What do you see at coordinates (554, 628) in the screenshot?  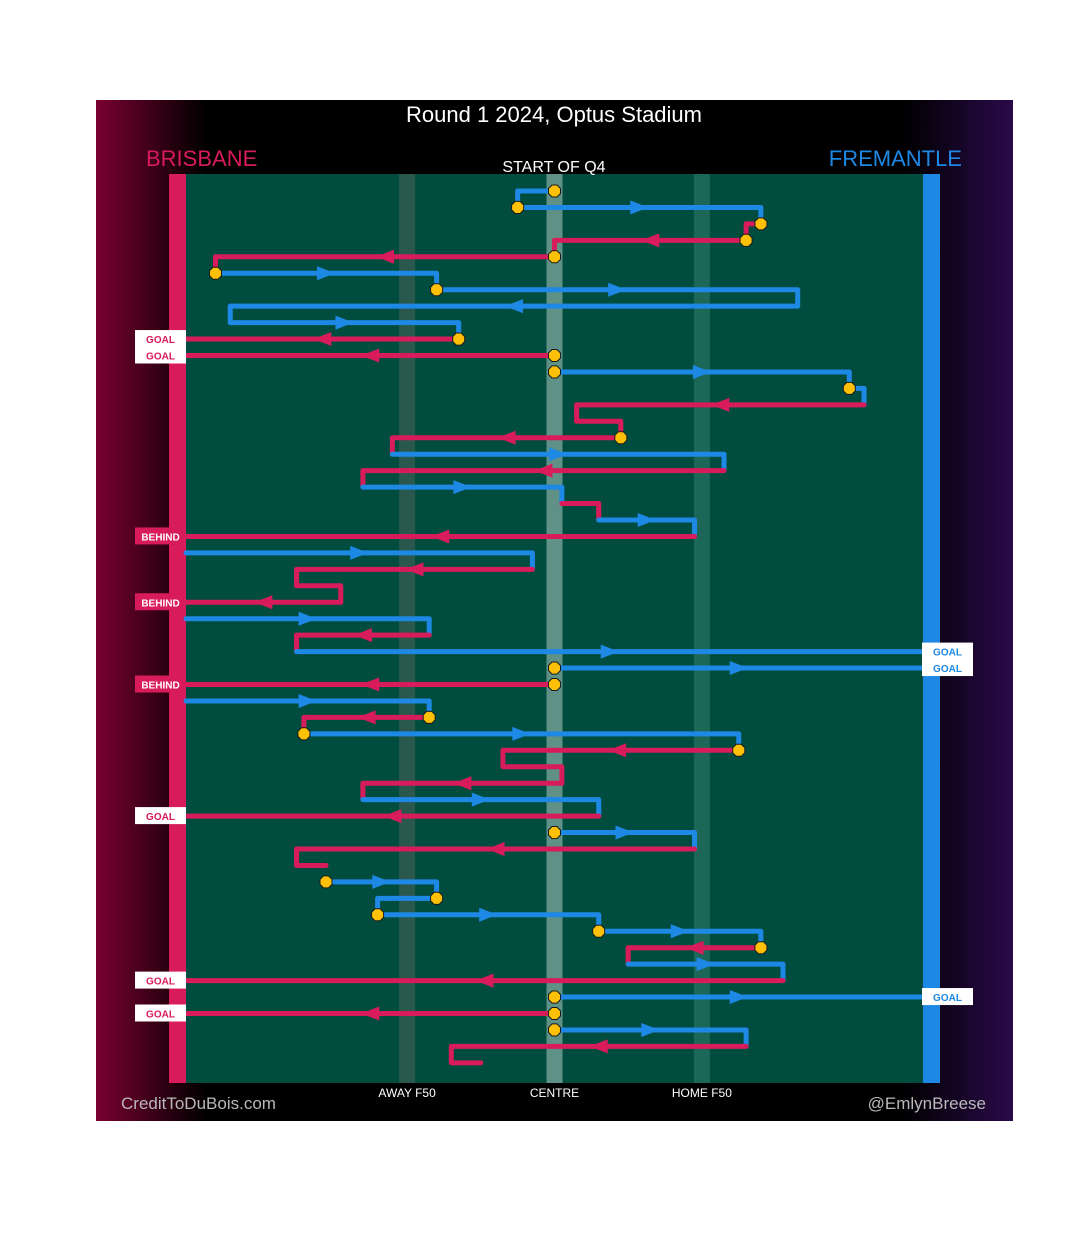 I see `field-line-centre` at bounding box center [554, 628].